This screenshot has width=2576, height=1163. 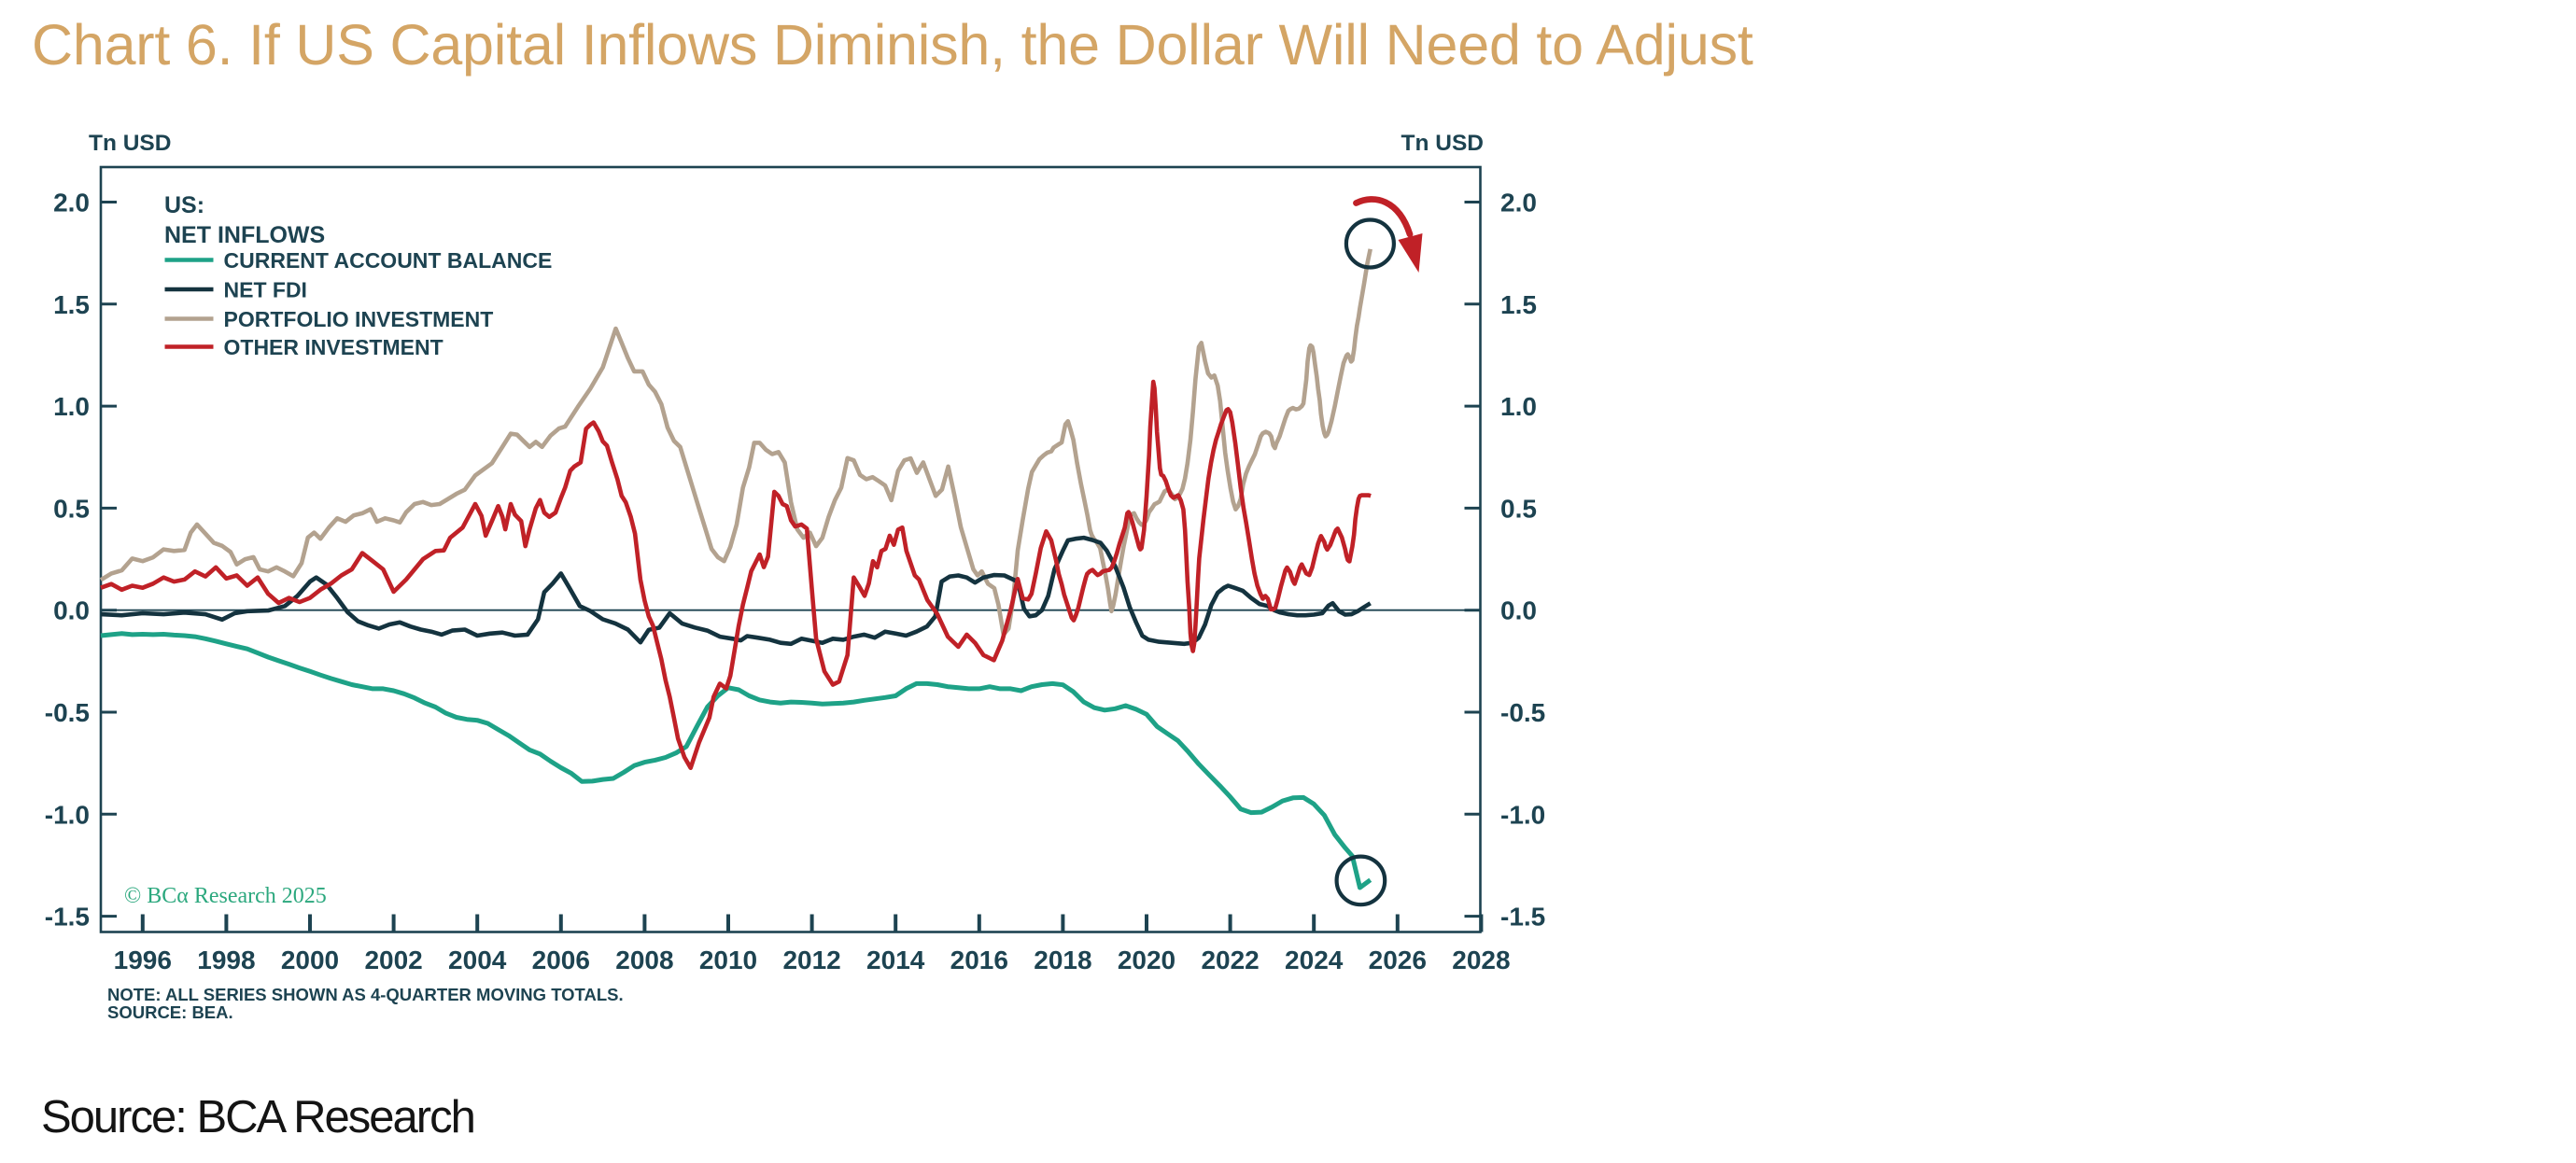 I want to click on svg-text: PORTFOLIO INVESTMENT, so click(x=359, y=319).